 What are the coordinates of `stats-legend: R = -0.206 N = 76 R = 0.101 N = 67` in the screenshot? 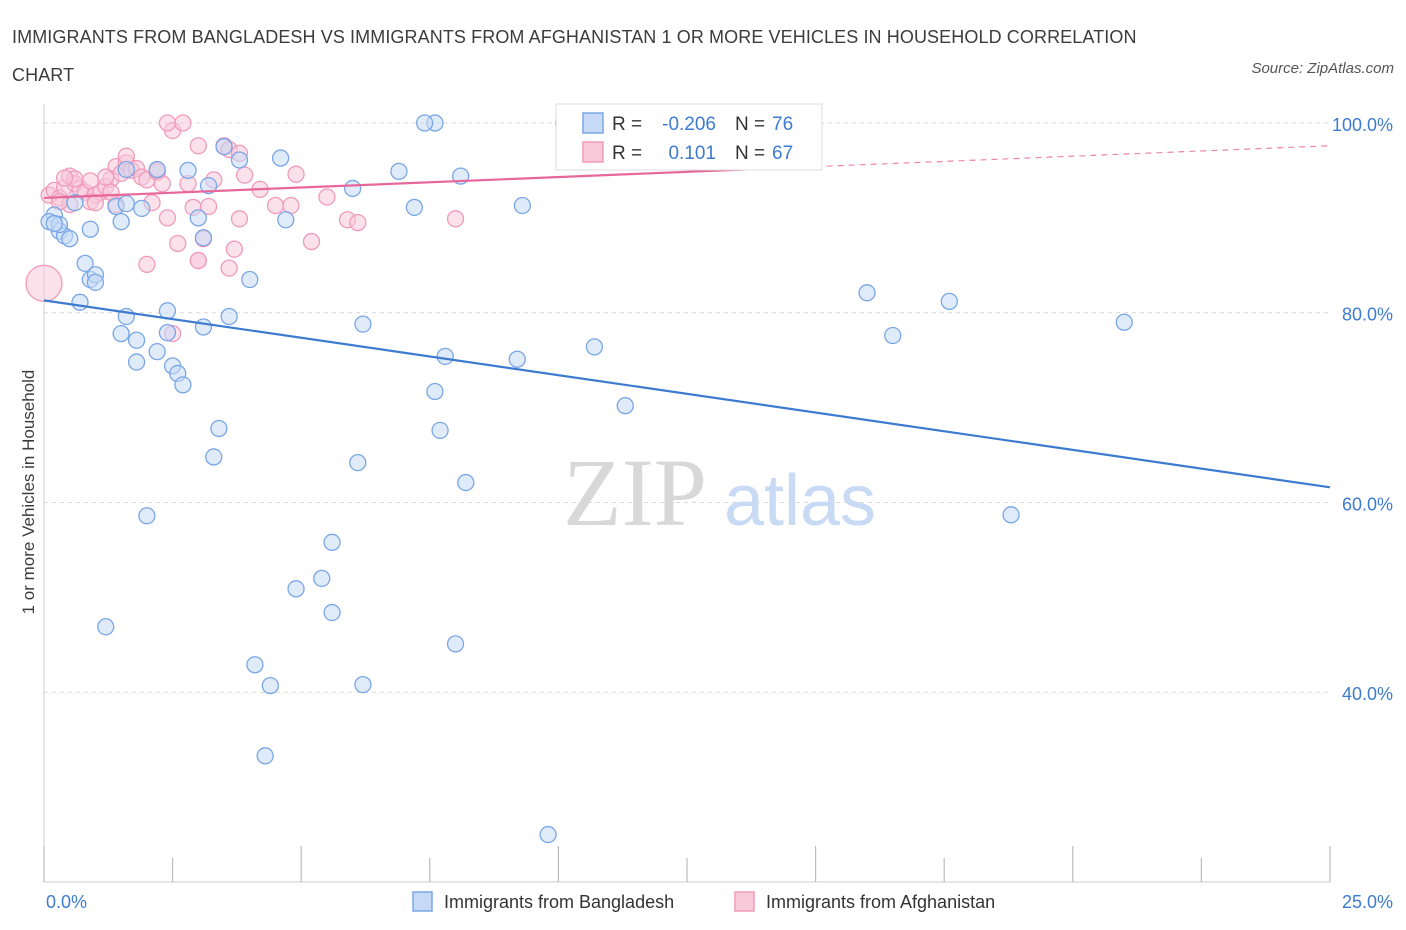 It's located at (689, 137).